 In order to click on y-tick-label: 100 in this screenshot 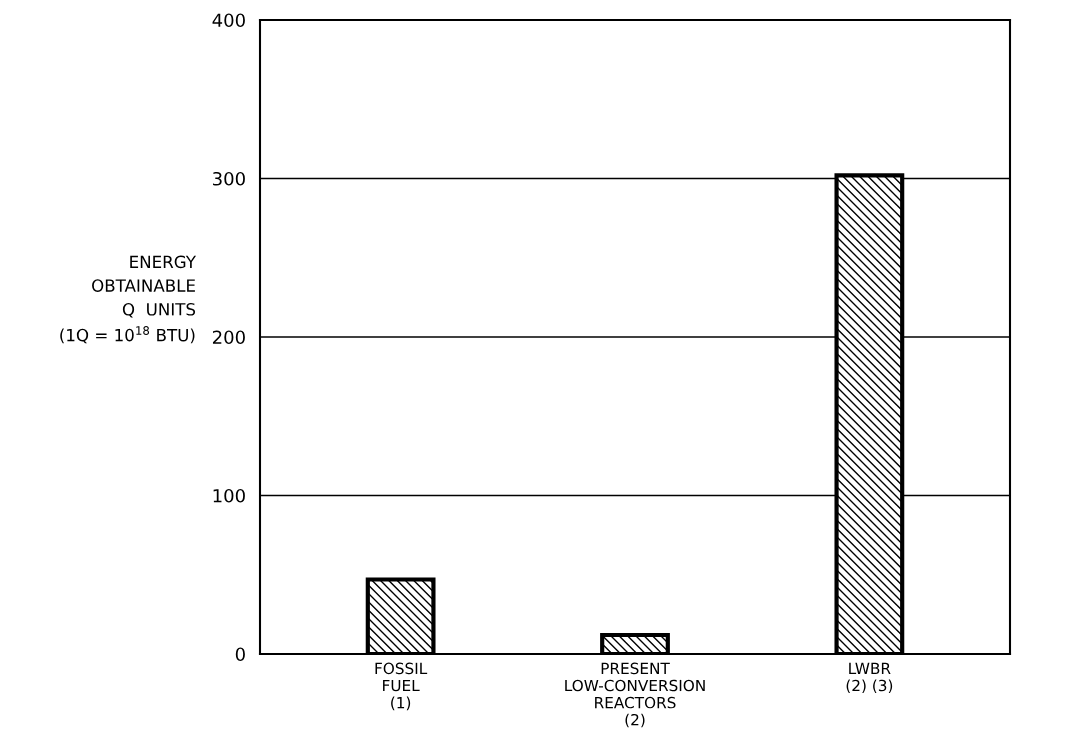, I will do `click(229, 495)`.